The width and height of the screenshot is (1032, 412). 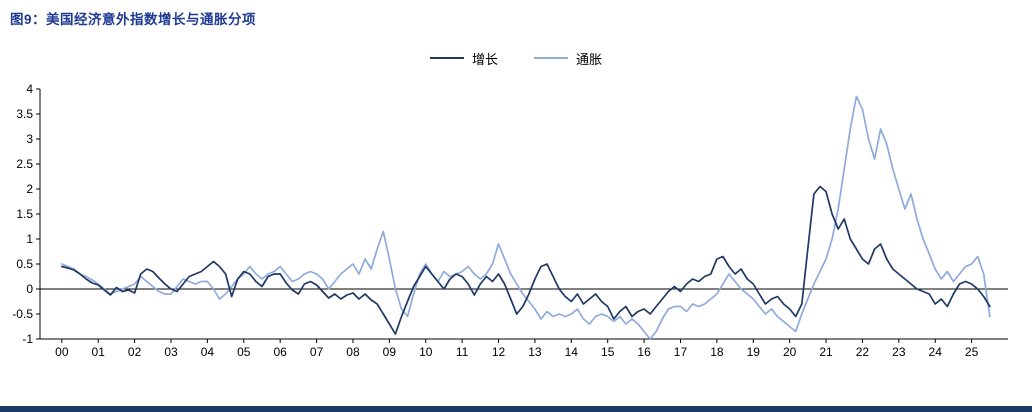 I want to click on x-tick-label: 07, so click(x=317, y=352).